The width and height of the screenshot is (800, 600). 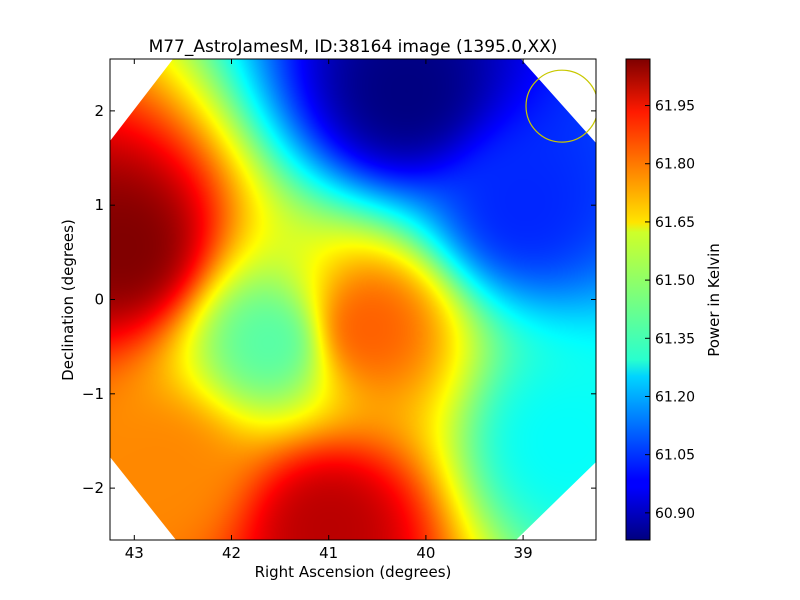 What do you see at coordinates (99, 300) in the screenshot?
I see `y-tick-label: 0` at bounding box center [99, 300].